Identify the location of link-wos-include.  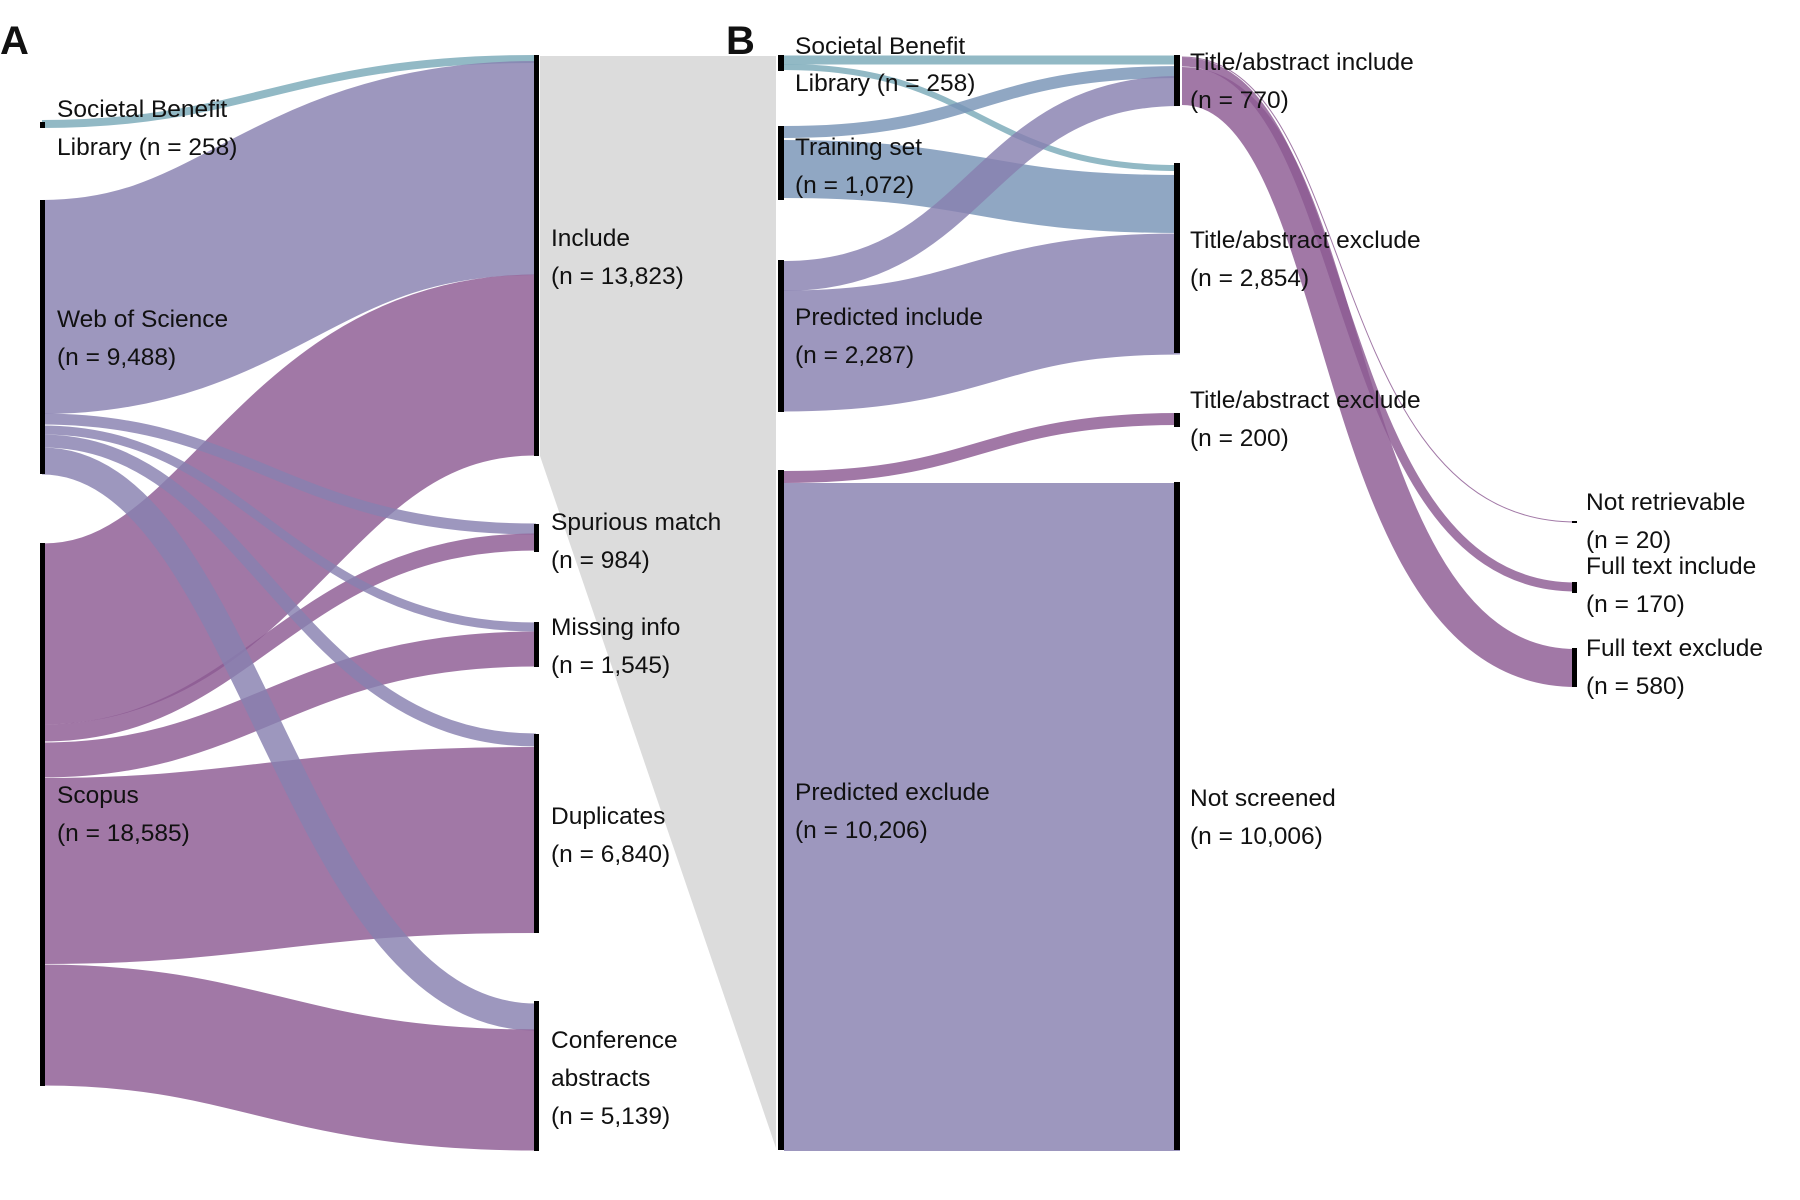
(288, 237).